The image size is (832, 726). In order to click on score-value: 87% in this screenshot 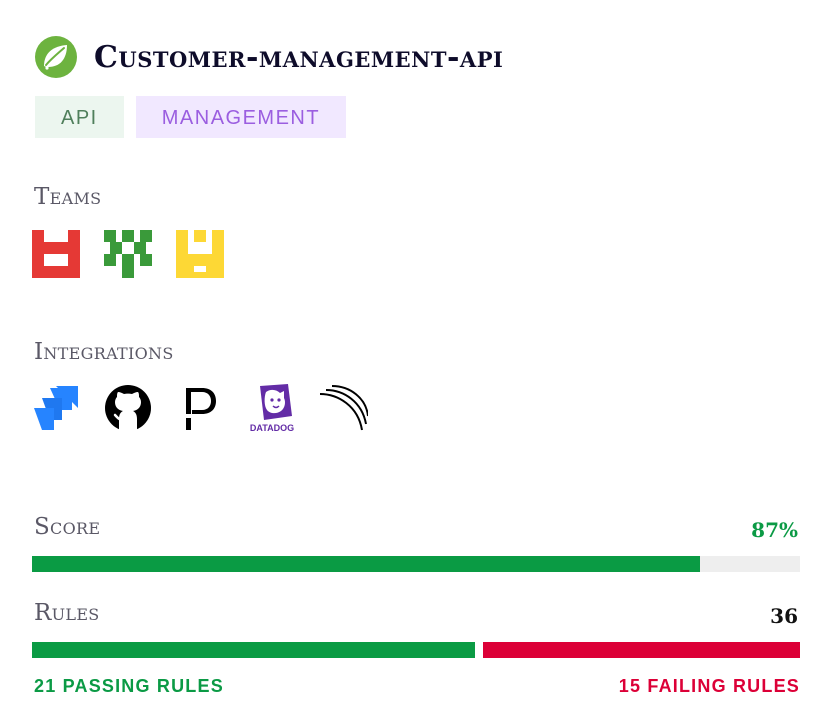, I will do `click(774, 530)`.